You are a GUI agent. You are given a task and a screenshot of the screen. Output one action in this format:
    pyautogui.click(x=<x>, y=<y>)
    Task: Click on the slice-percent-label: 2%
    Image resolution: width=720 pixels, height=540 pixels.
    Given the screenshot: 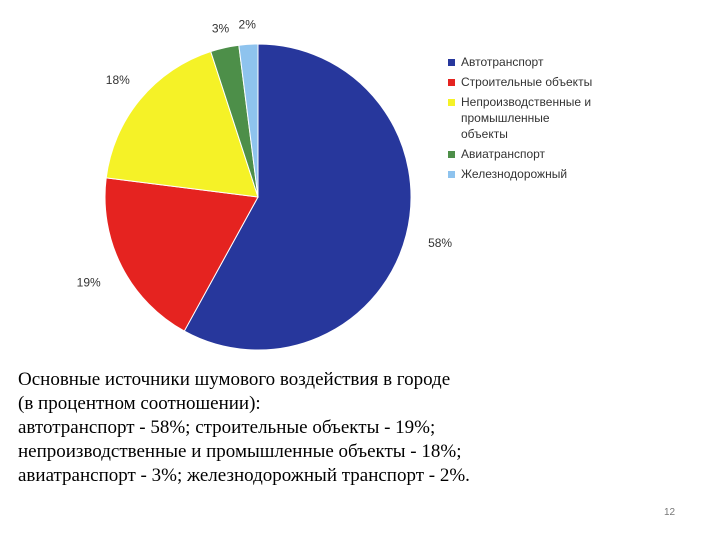 What is the action you would take?
    pyautogui.click(x=248, y=24)
    